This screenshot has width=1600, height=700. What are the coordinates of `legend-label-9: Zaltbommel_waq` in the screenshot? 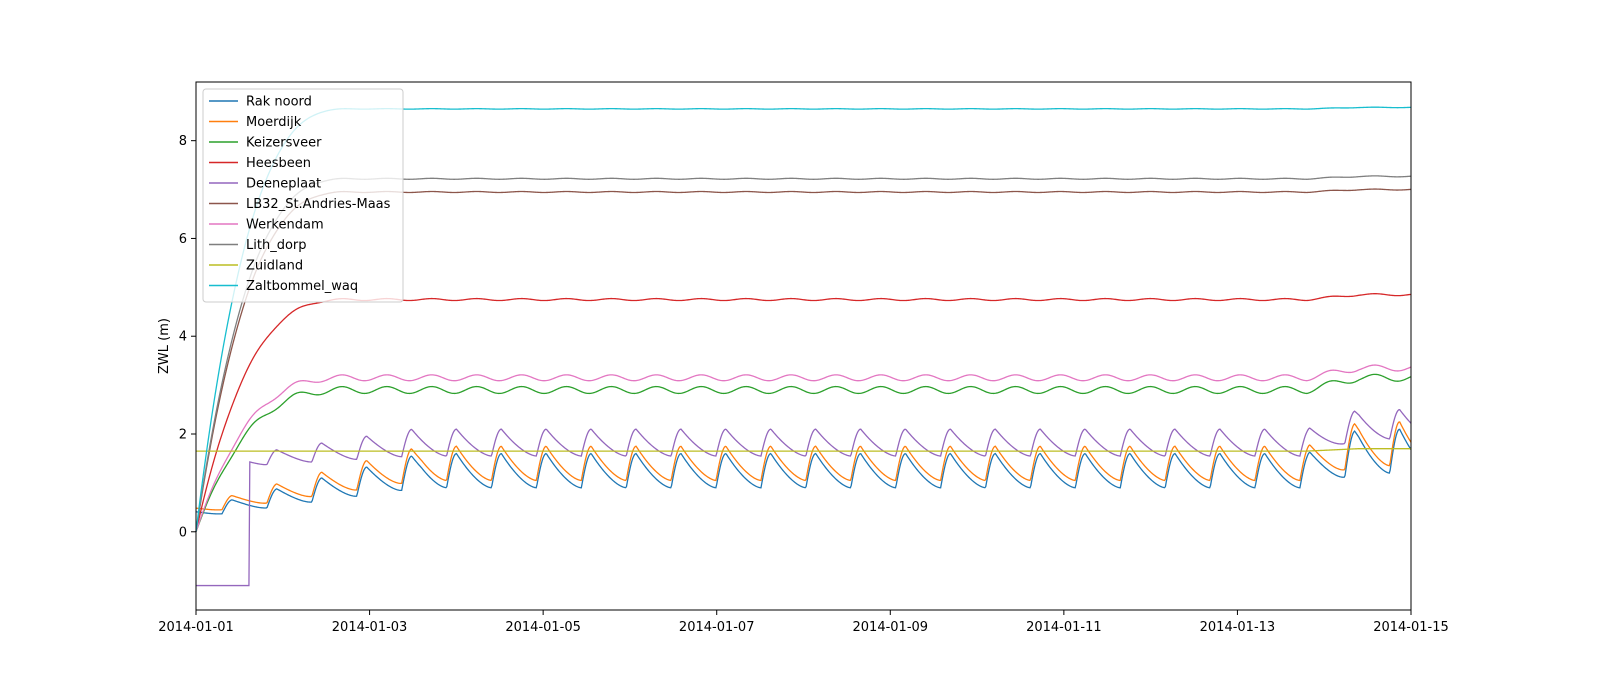 It's located at (302, 286).